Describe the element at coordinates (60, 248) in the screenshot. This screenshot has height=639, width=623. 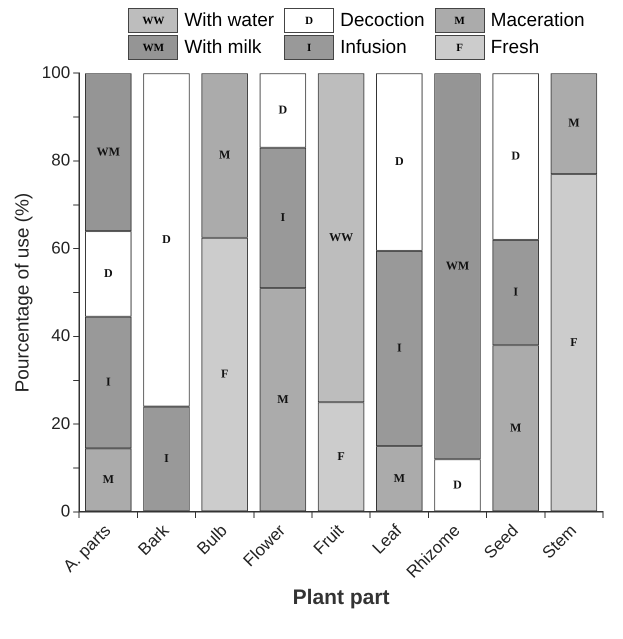
I see `y-tick-label: 60` at that location.